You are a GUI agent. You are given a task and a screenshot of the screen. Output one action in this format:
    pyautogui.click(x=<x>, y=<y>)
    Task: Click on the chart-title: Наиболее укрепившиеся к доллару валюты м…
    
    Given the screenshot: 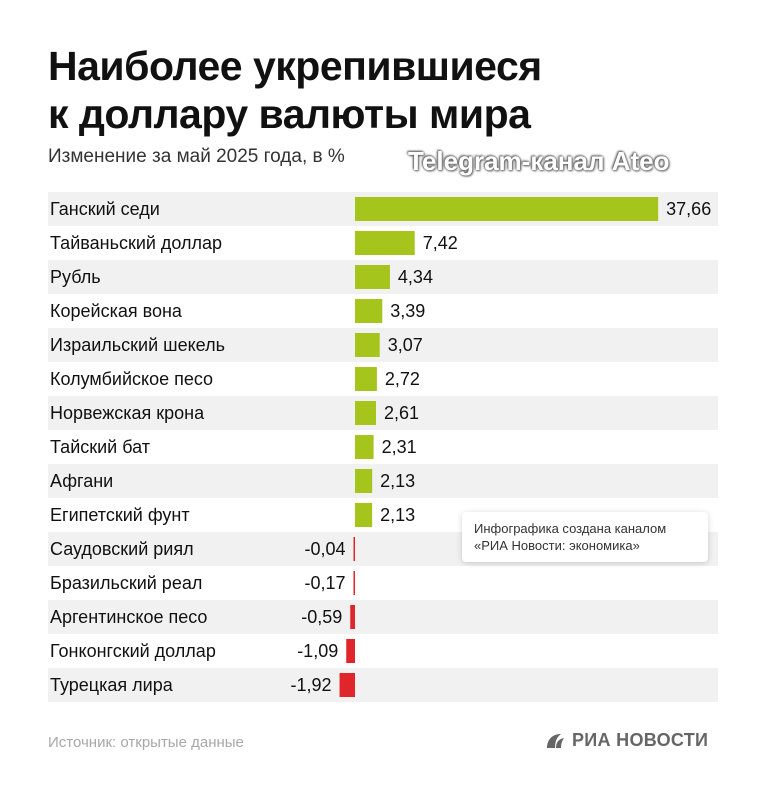 What is the action you would take?
    pyautogui.click(x=388, y=90)
    